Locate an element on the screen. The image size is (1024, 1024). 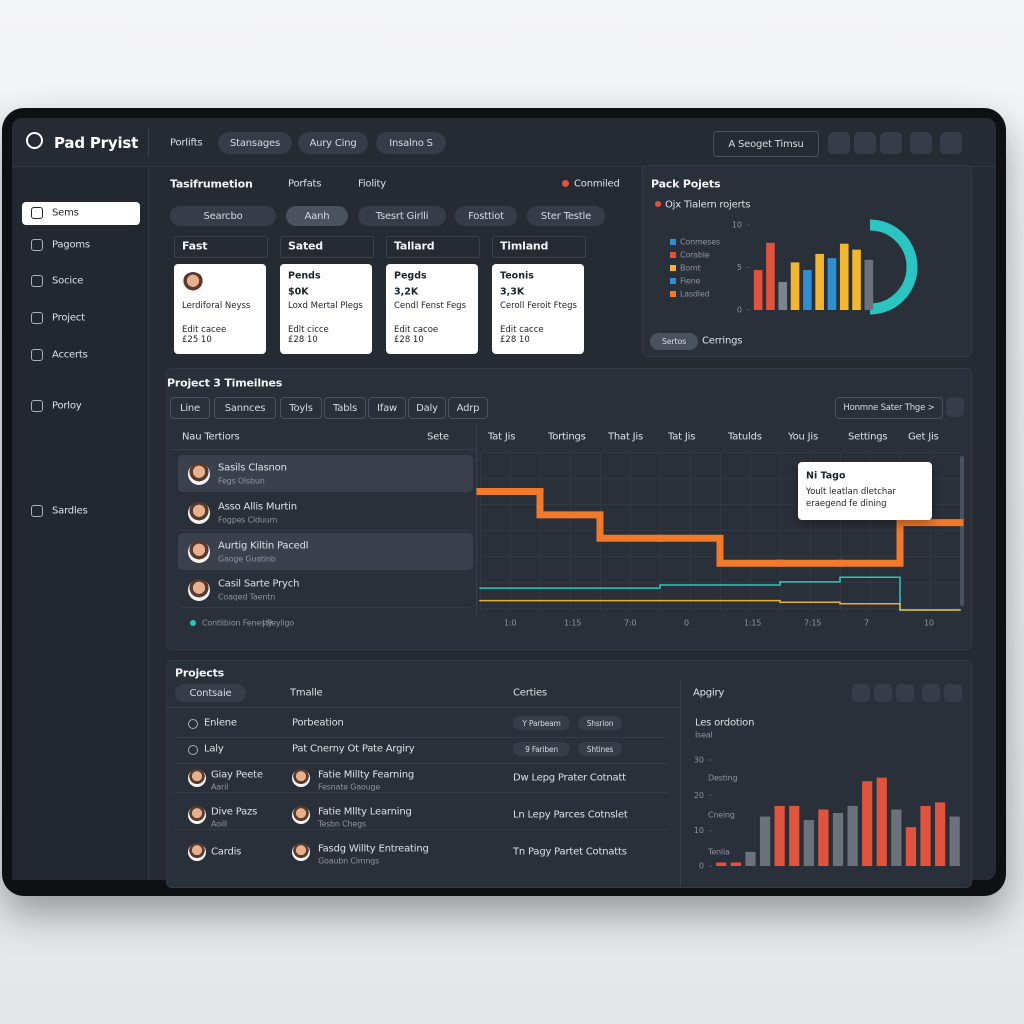
divider is located at coordinates (148, 143).